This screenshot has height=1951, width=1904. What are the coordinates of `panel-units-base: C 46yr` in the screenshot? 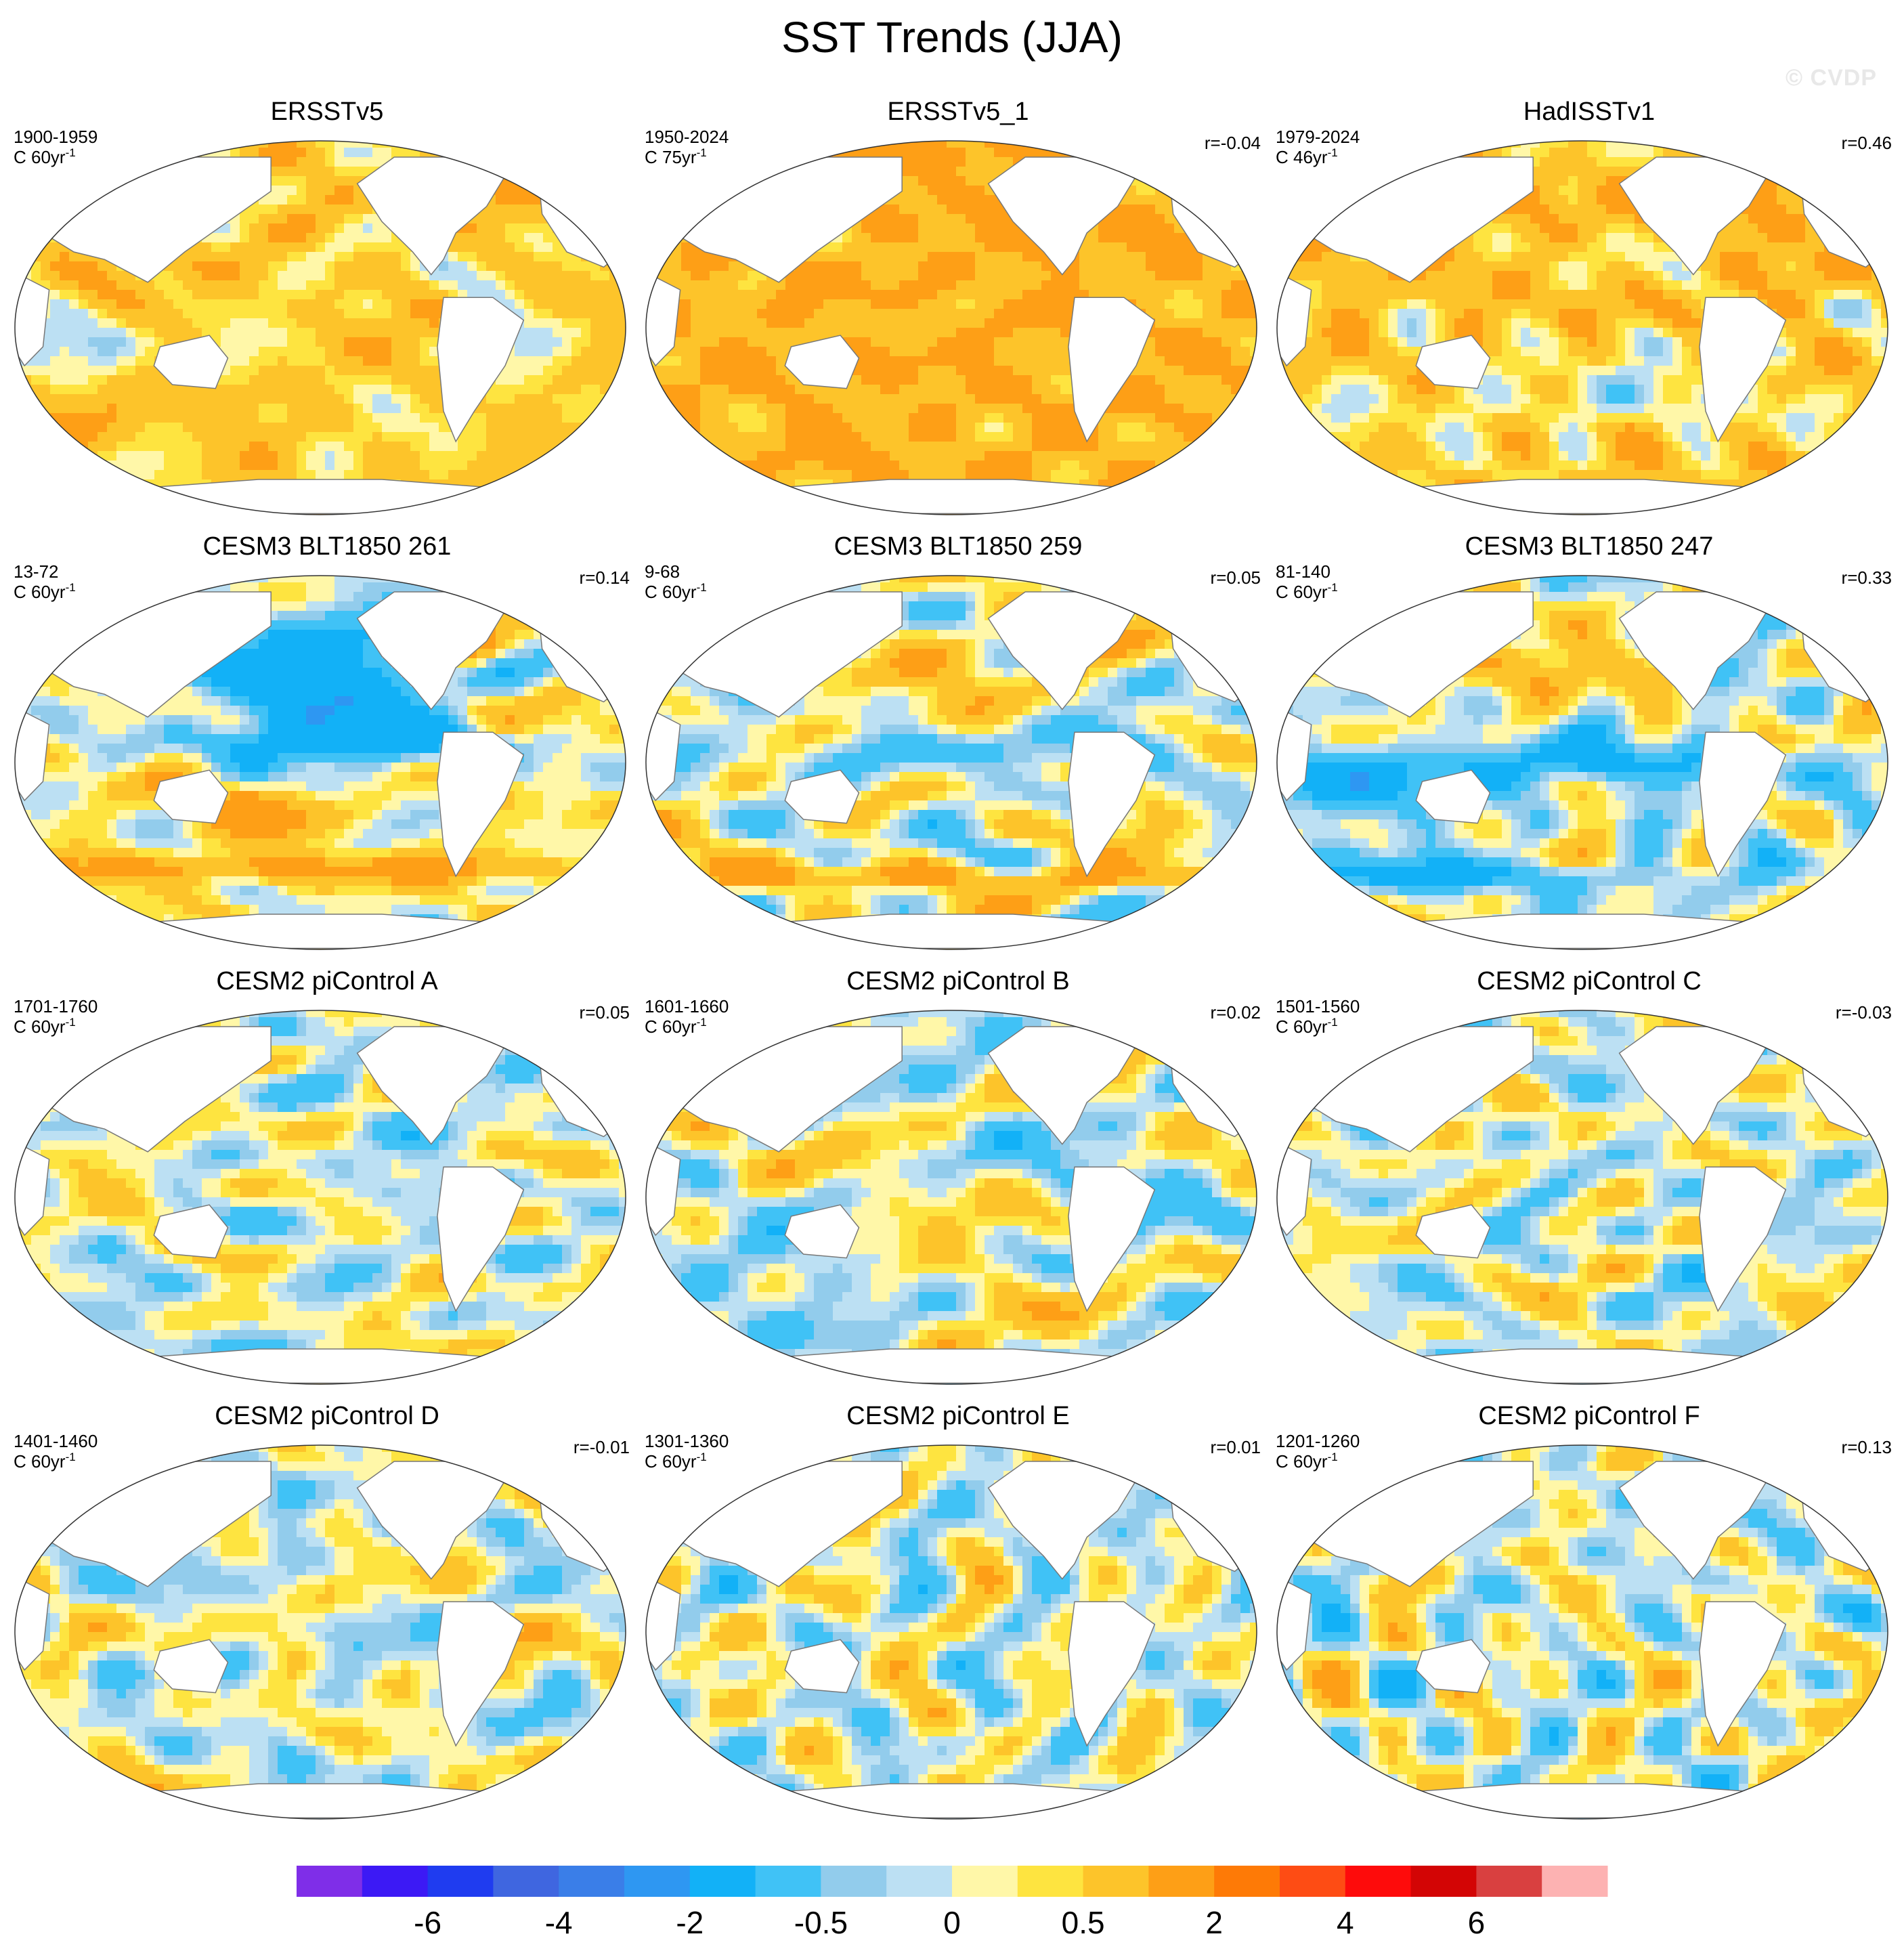 It's located at (1302, 157).